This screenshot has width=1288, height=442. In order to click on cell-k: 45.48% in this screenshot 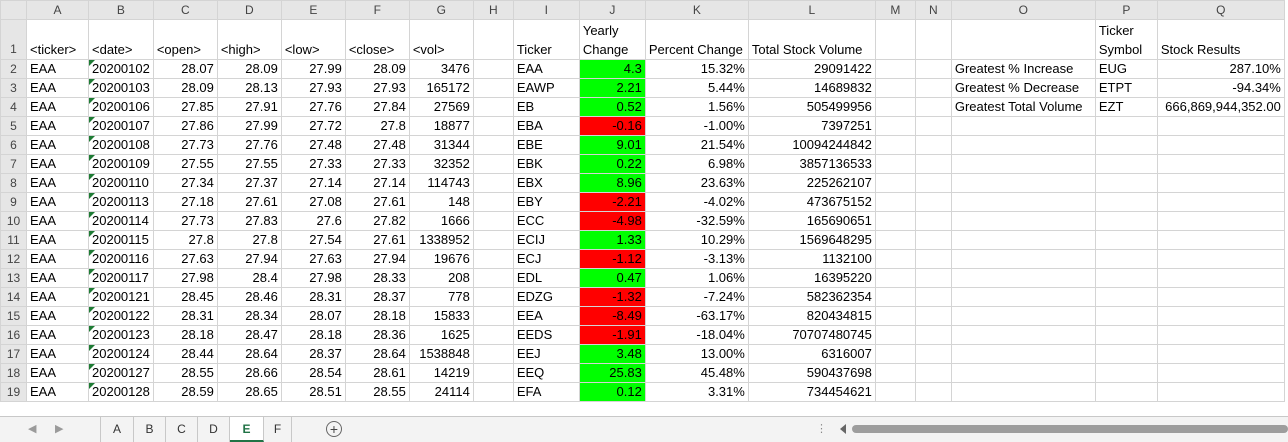, I will do `click(696, 373)`.